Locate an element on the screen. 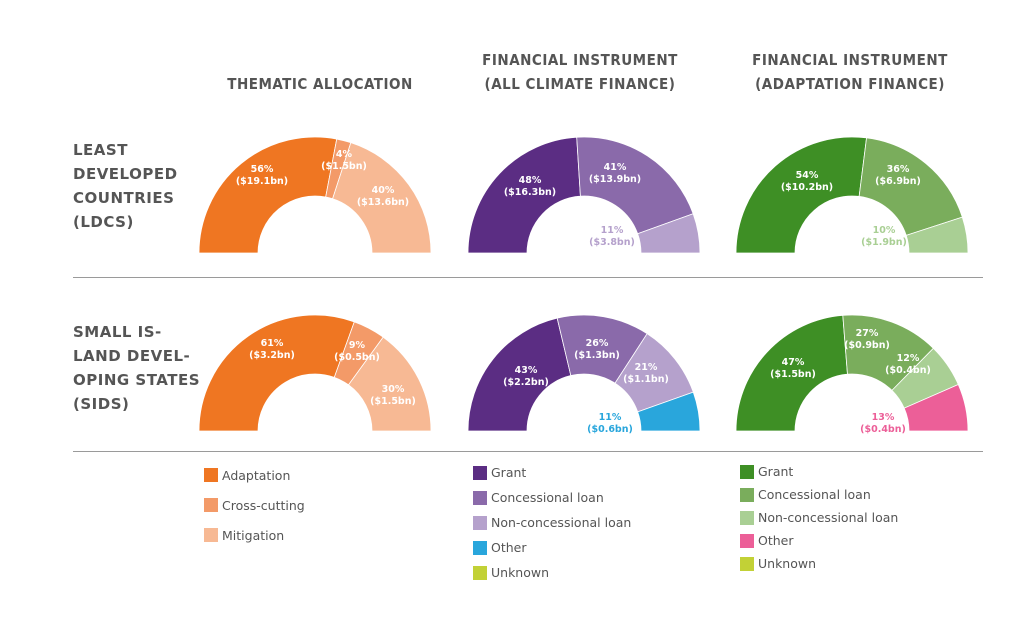 The height and width of the screenshot is (634, 1024). row-header-line: COUNTRIES is located at coordinates (124, 198).